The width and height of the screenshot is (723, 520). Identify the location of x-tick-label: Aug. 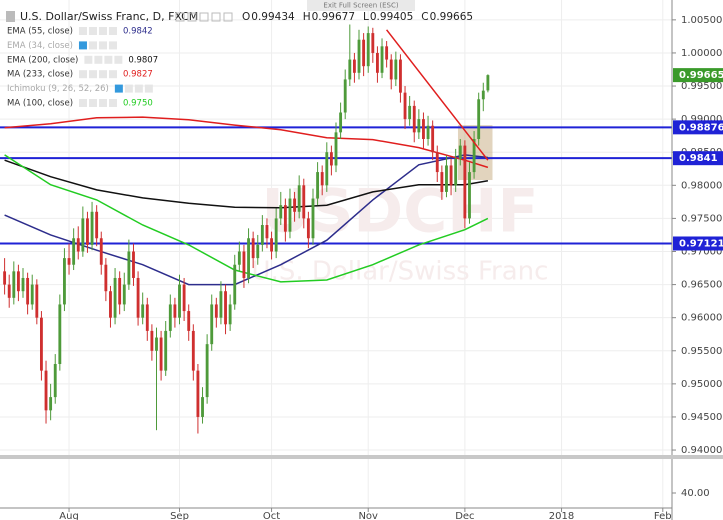
(69, 515).